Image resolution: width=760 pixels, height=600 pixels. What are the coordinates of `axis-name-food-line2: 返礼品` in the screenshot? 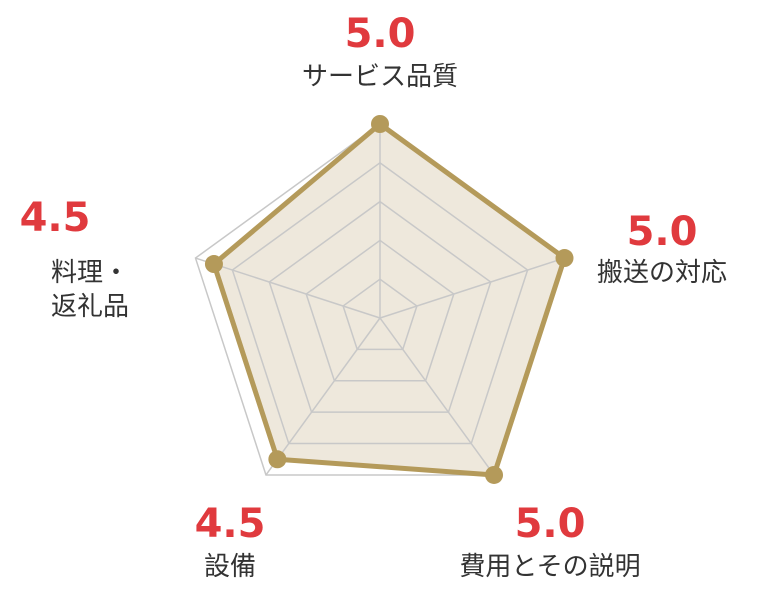 It's located at (89, 307).